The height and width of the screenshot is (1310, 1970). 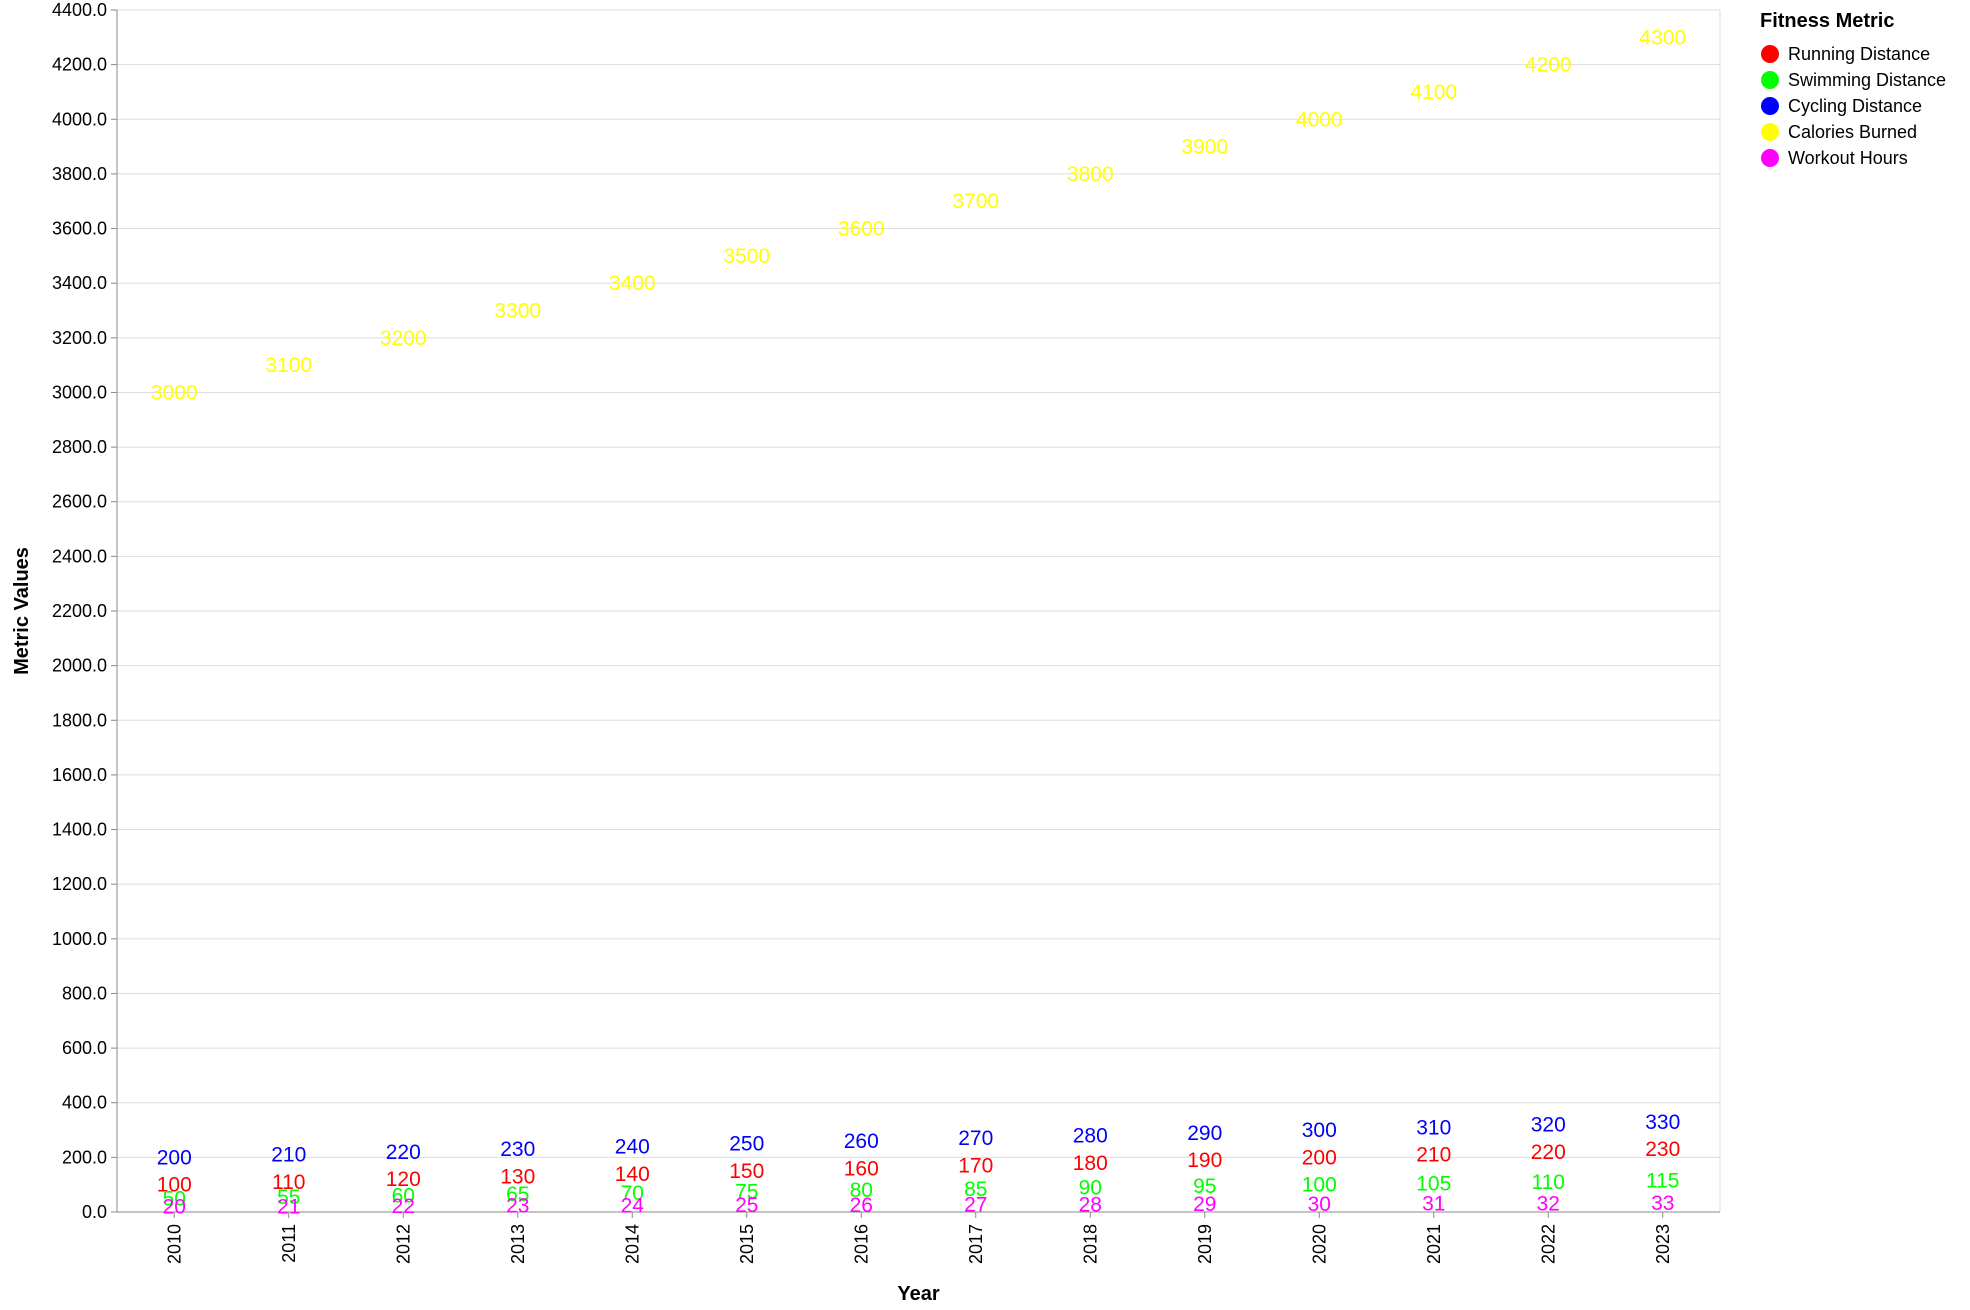 I want to click on data-label-cycling-distance: 240, so click(x=632, y=1146).